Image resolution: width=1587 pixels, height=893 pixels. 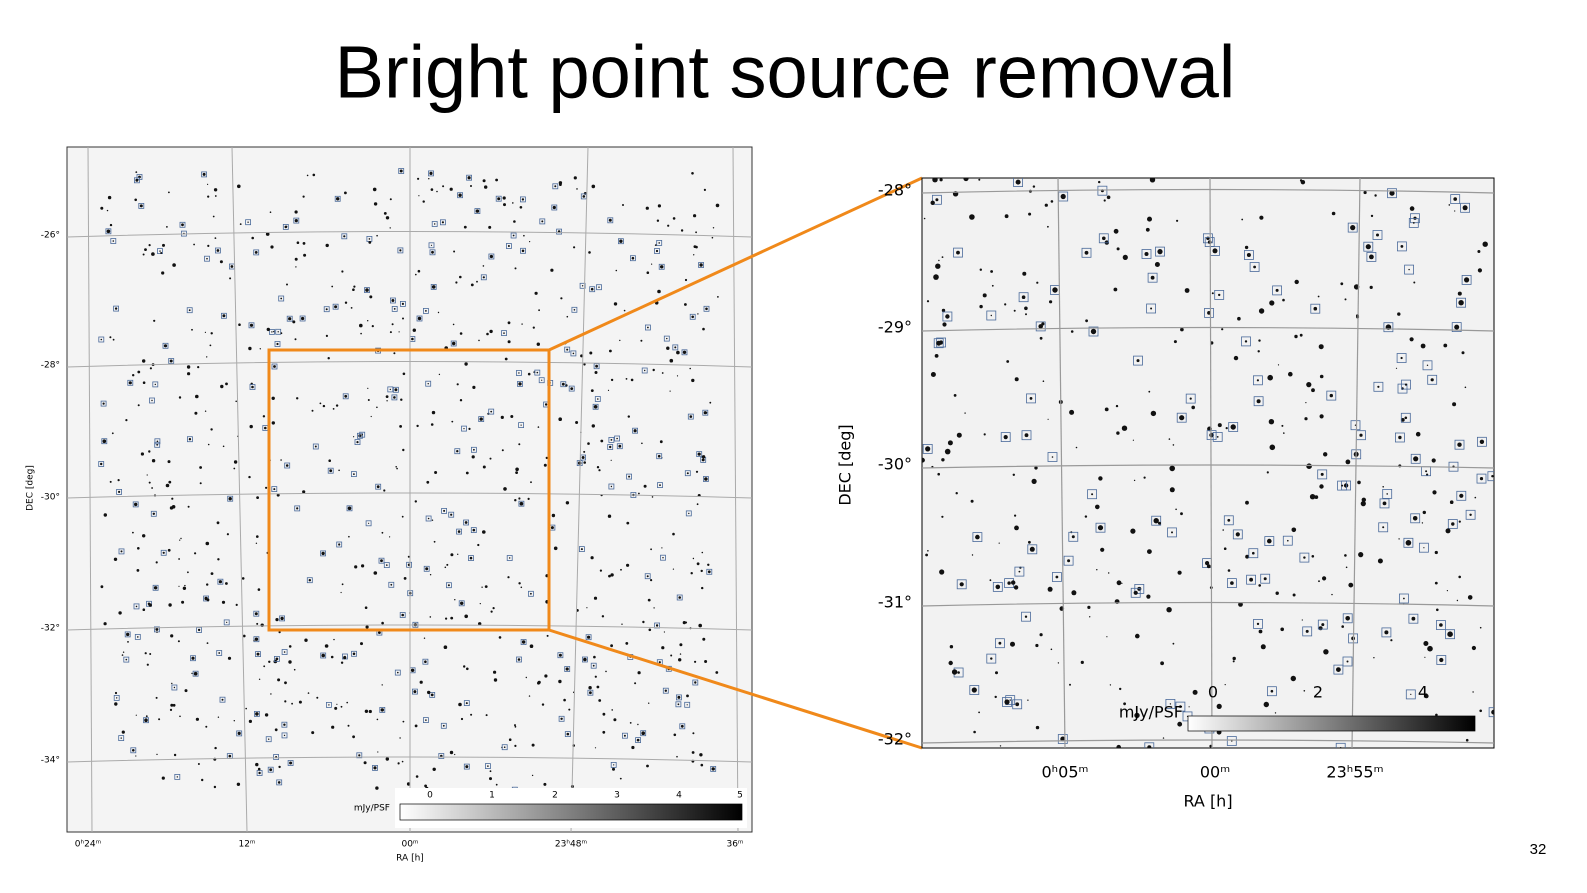 I want to click on y-tick-label: -26°, so click(x=50, y=236).